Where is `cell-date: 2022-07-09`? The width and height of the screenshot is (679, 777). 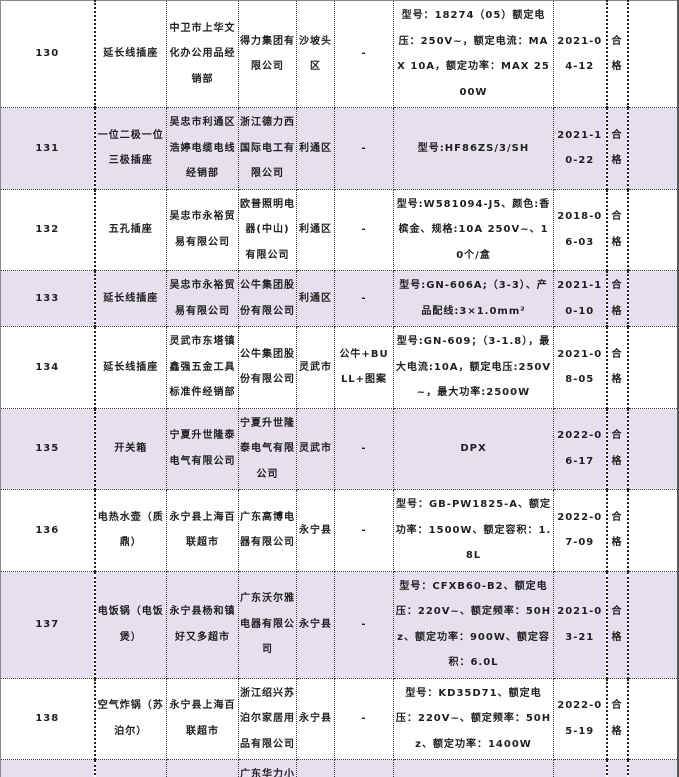 cell-date: 2022-07-09 is located at coordinates (580, 530).